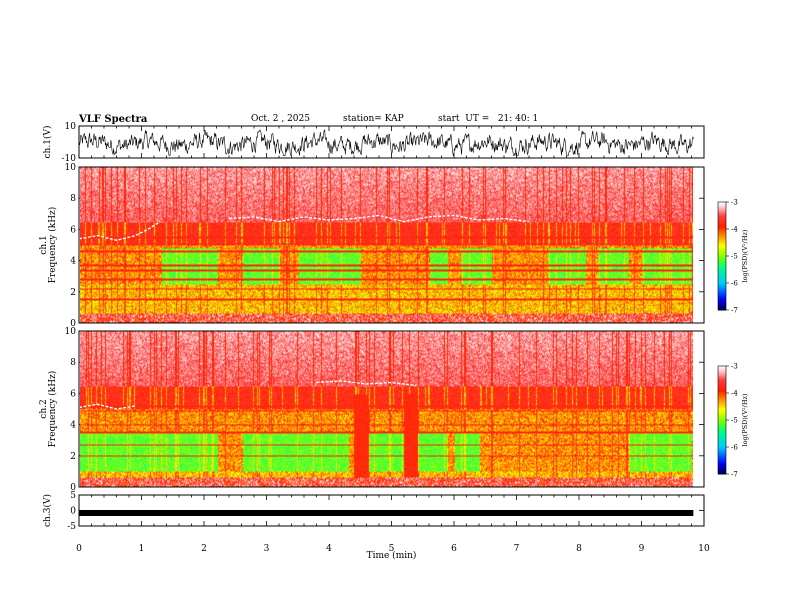 The width and height of the screenshot is (792, 612). What do you see at coordinates (373, 143) in the screenshot?
I see `panel-ch1-voltage: 10 -10 ch.1(V)` at bounding box center [373, 143].